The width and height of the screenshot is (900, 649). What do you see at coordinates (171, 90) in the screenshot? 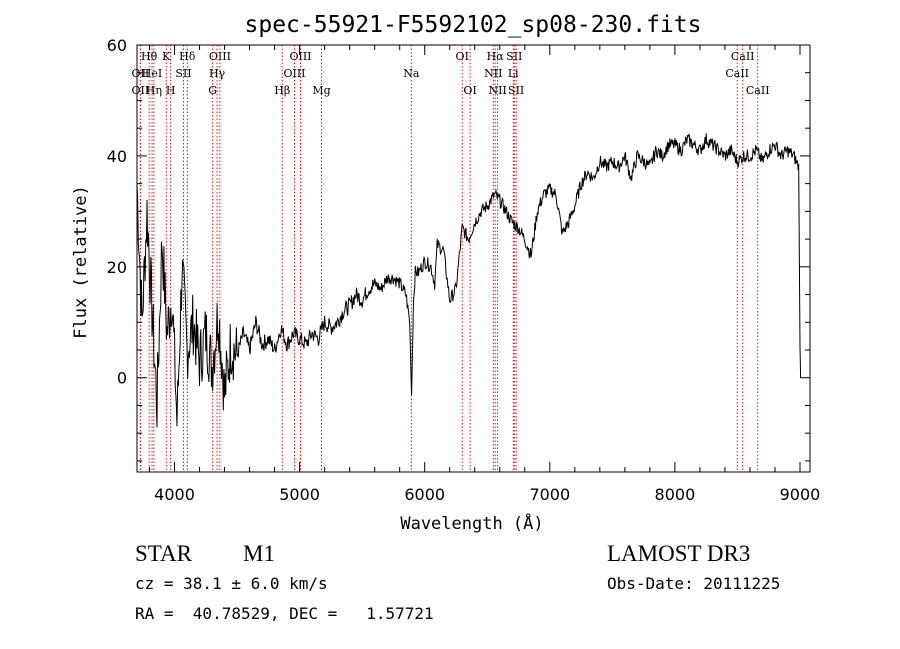
I see `line-marker-label: H` at bounding box center [171, 90].